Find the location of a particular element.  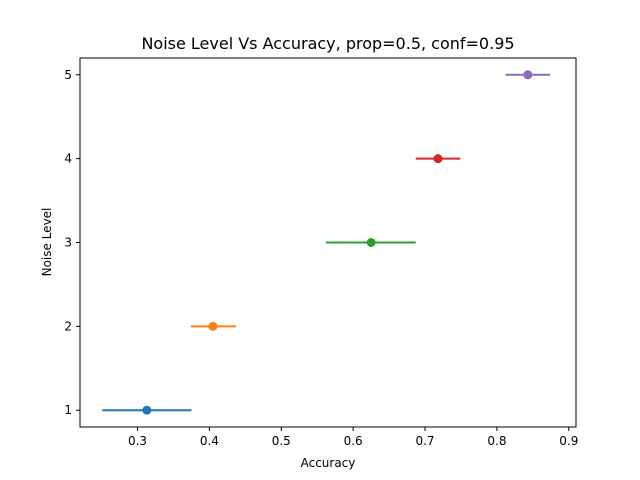

y-tick-label-3: 4 is located at coordinates (68, 159).